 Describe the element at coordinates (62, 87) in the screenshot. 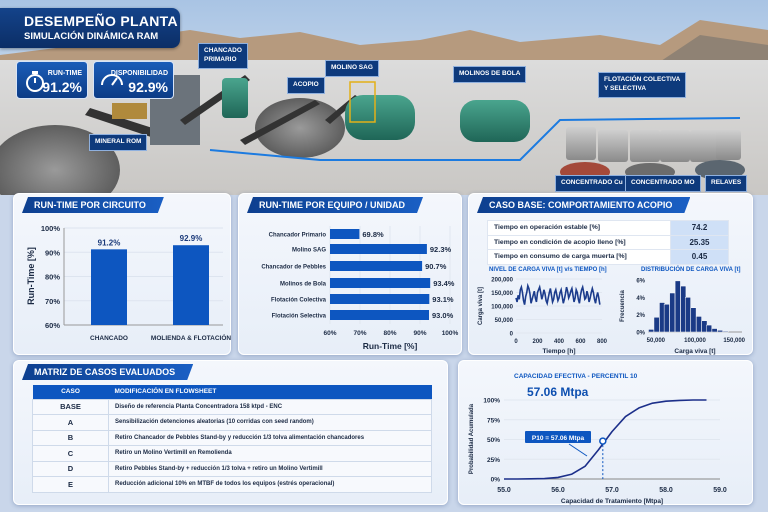

I see `kpi-value: 91.2%` at that location.